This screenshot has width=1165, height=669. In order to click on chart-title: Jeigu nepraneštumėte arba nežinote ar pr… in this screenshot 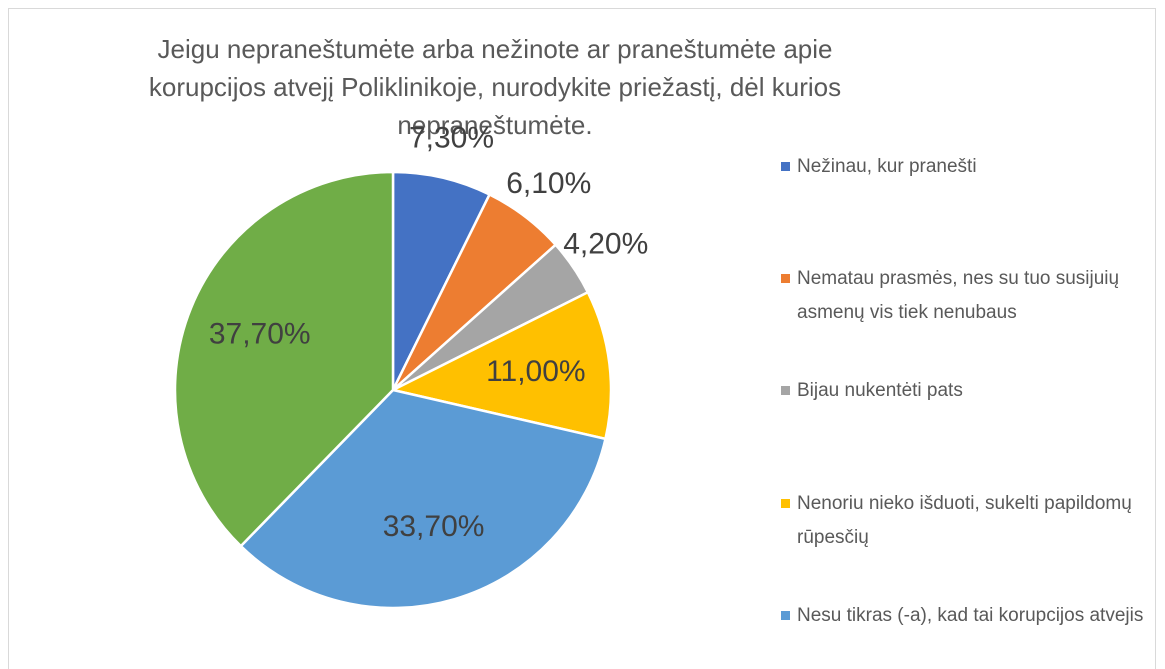, I will do `click(495, 87)`.